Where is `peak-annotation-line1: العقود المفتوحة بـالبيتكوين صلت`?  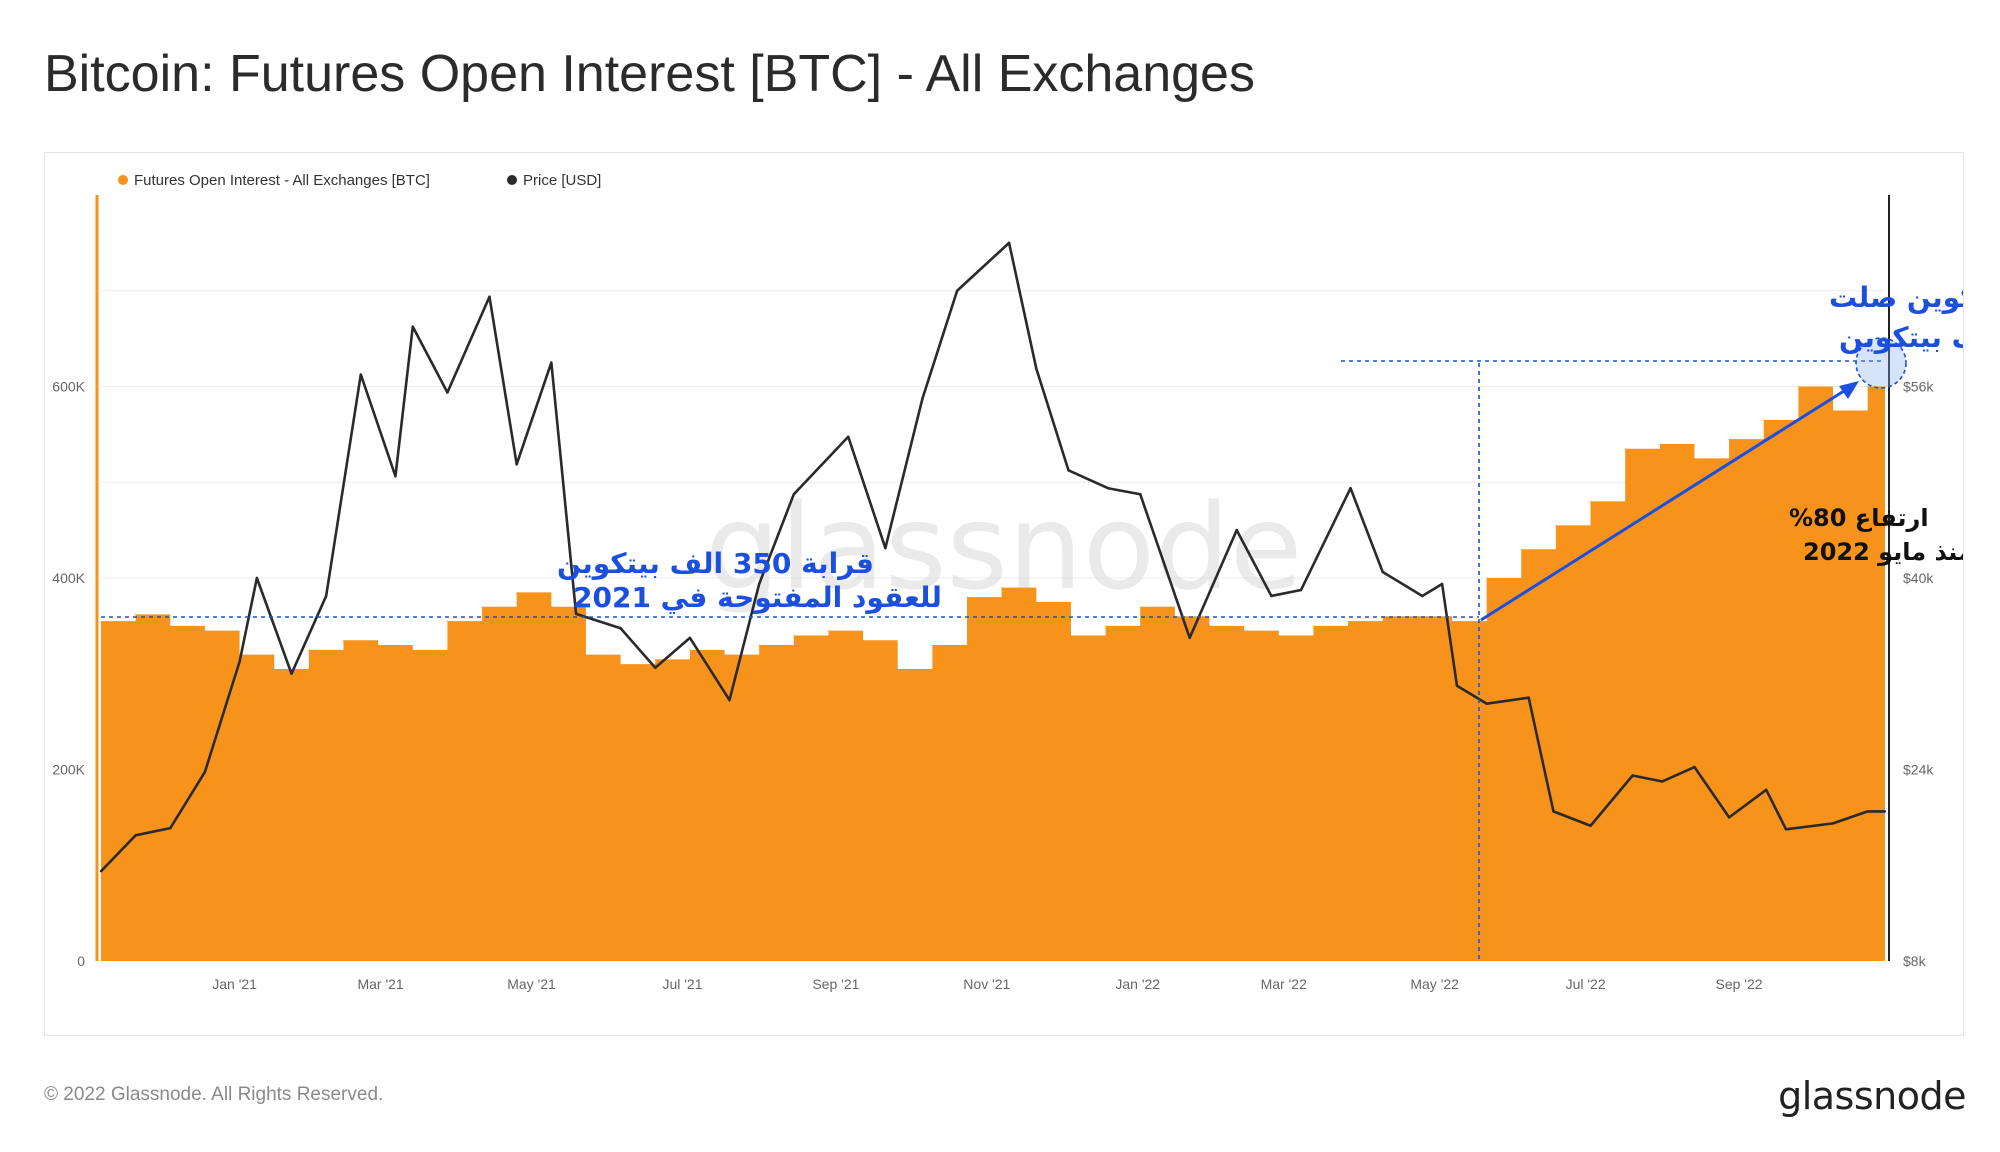
peak-annotation-line1: العقود المفتوحة بـالبيتكوين صلت is located at coordinates (1896, 297).